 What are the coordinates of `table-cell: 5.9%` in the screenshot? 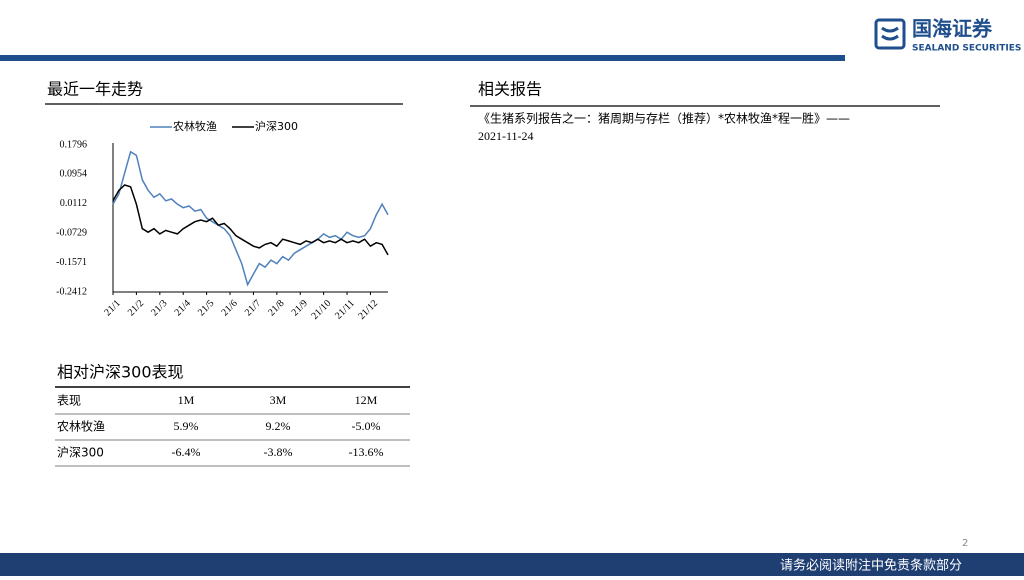 It's located at (186, 426).